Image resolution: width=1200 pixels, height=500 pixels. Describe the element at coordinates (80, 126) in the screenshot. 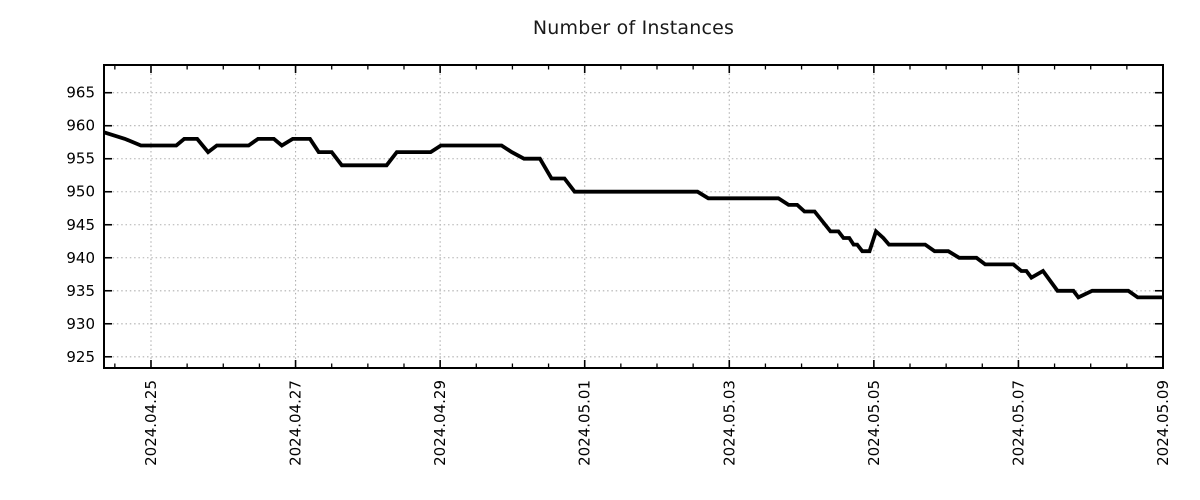

I see `y-tick-label: 960` at that location.